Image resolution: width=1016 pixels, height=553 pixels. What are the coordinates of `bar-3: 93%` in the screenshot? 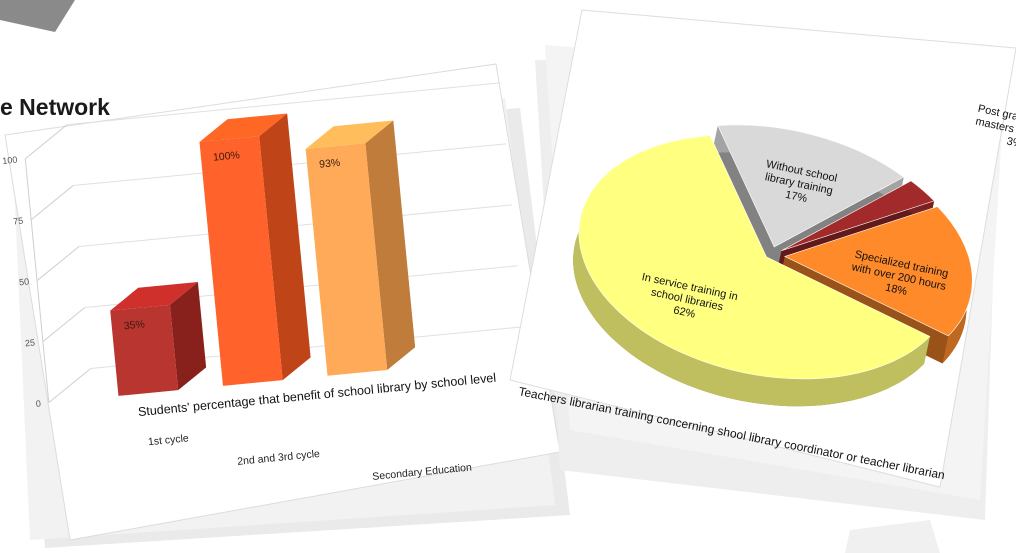 It's located at (360, 248).